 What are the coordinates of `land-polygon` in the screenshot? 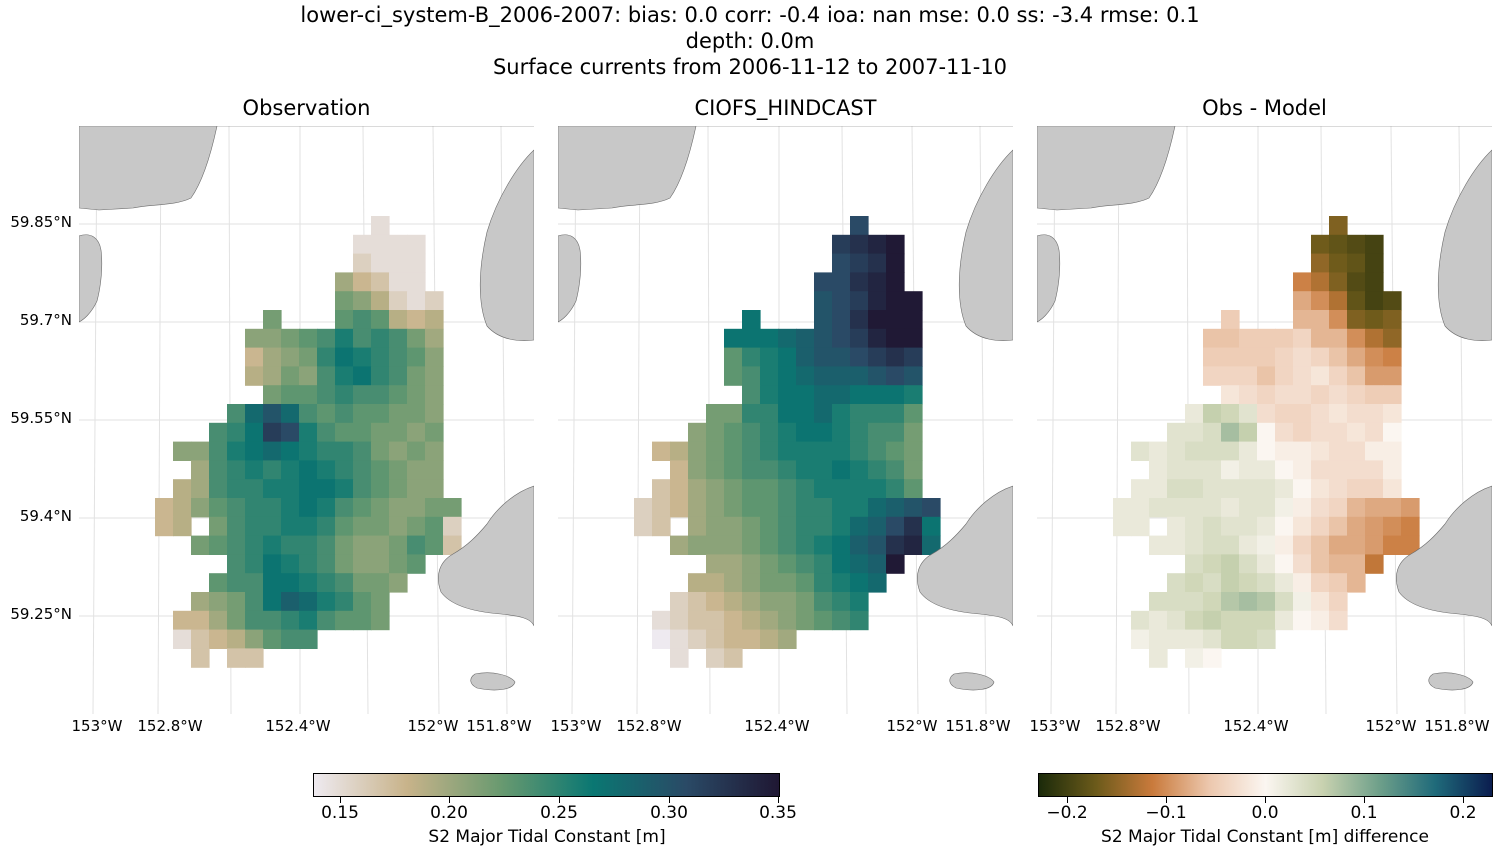 It's located at (486, 556).